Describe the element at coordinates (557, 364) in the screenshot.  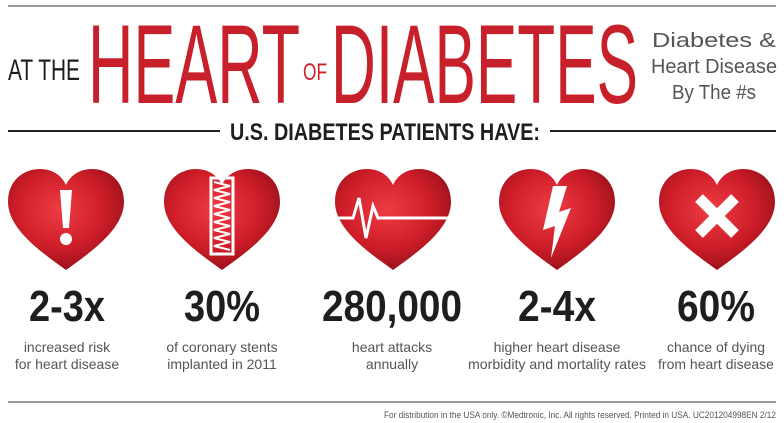
I see `description: morbidity and mortality rates` at that location.